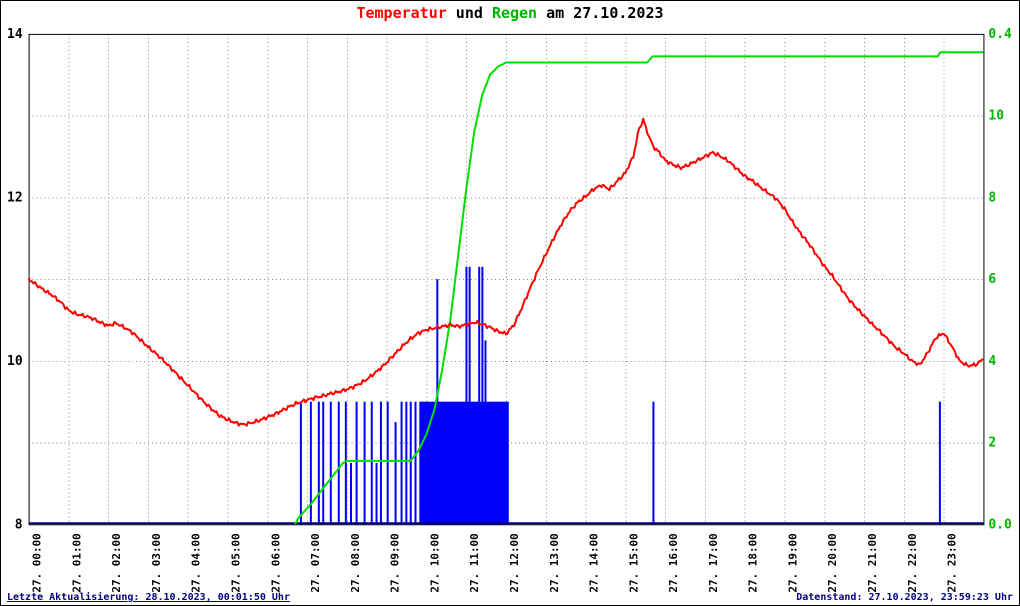 Image resolution: width=1020 pixels, height=606 pixels. I want to click on x-axis-label: 27. 11:00, so click(474, 562).